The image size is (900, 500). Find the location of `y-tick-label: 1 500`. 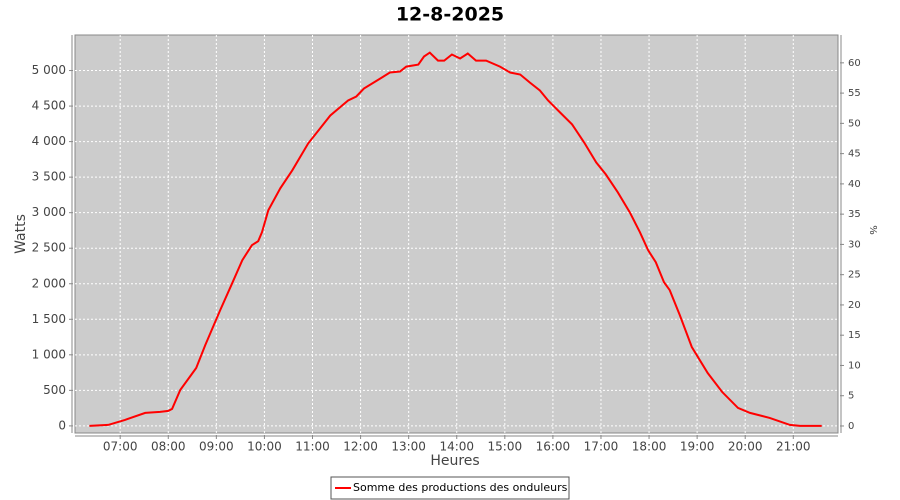

y-tick-label: 1 500 is located at coordinates (49, 319).